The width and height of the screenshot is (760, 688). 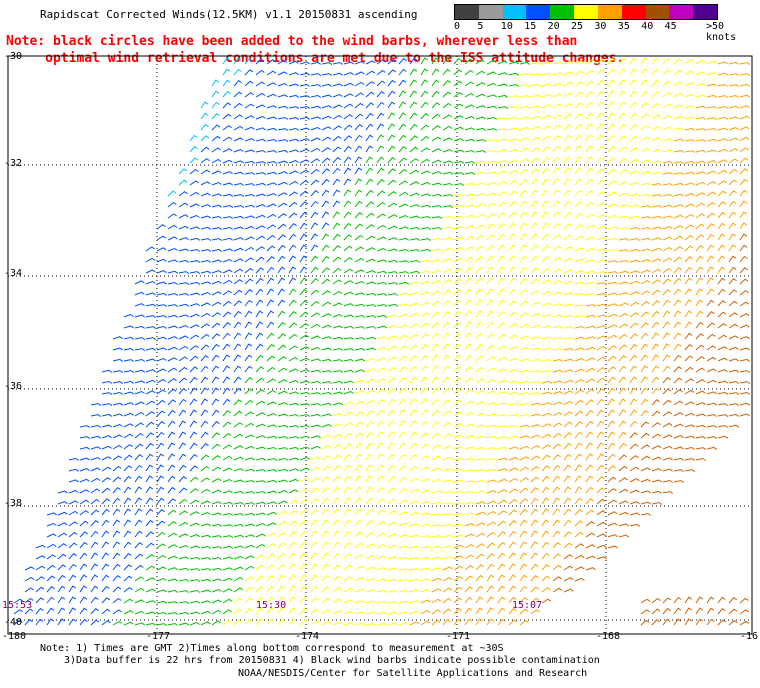 I want to click on colorbar-label: 35, so click(x=623, y=26).